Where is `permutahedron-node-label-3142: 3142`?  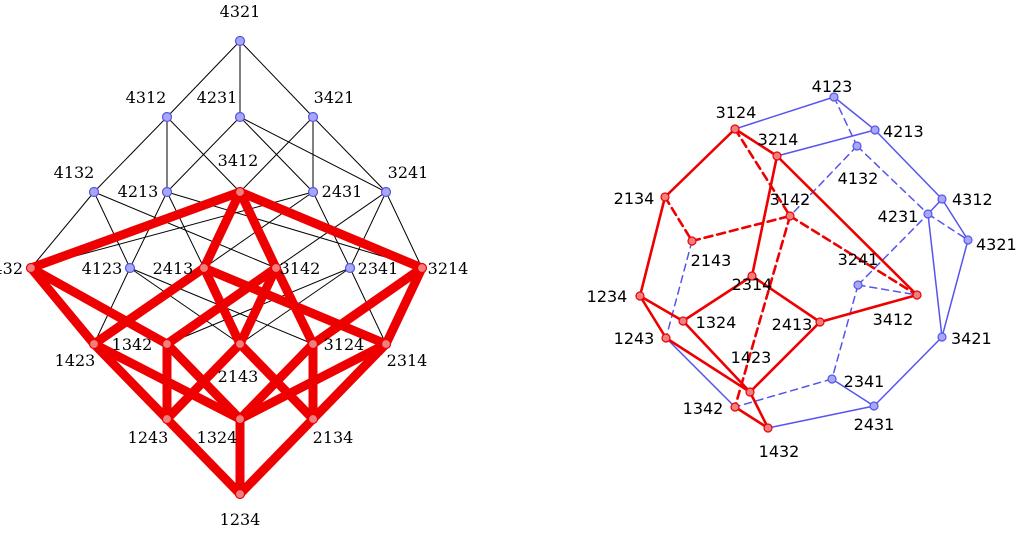 permutahedron-node-label-3142: 3142 is located at coordinates (790, 199).